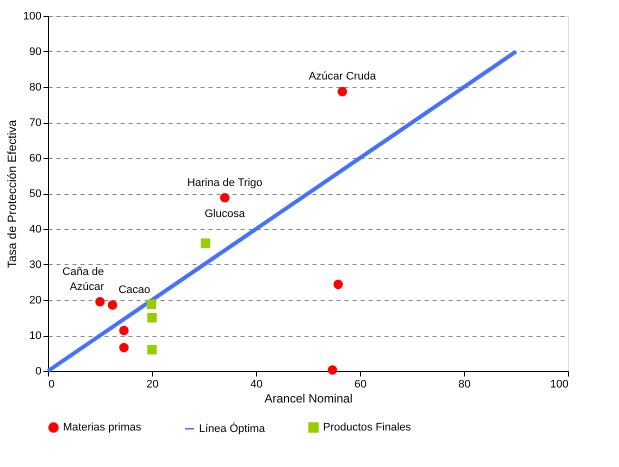 This screenshot has width=619, height=467. I want to click on x-tick-label: 0, so click(51, 384).